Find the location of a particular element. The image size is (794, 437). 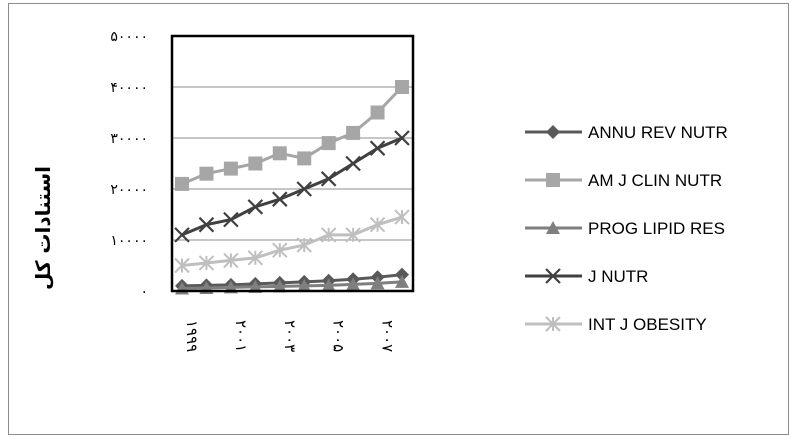

x-tick-label: ۲۰۰۵ is located at coordinates (339, 336).